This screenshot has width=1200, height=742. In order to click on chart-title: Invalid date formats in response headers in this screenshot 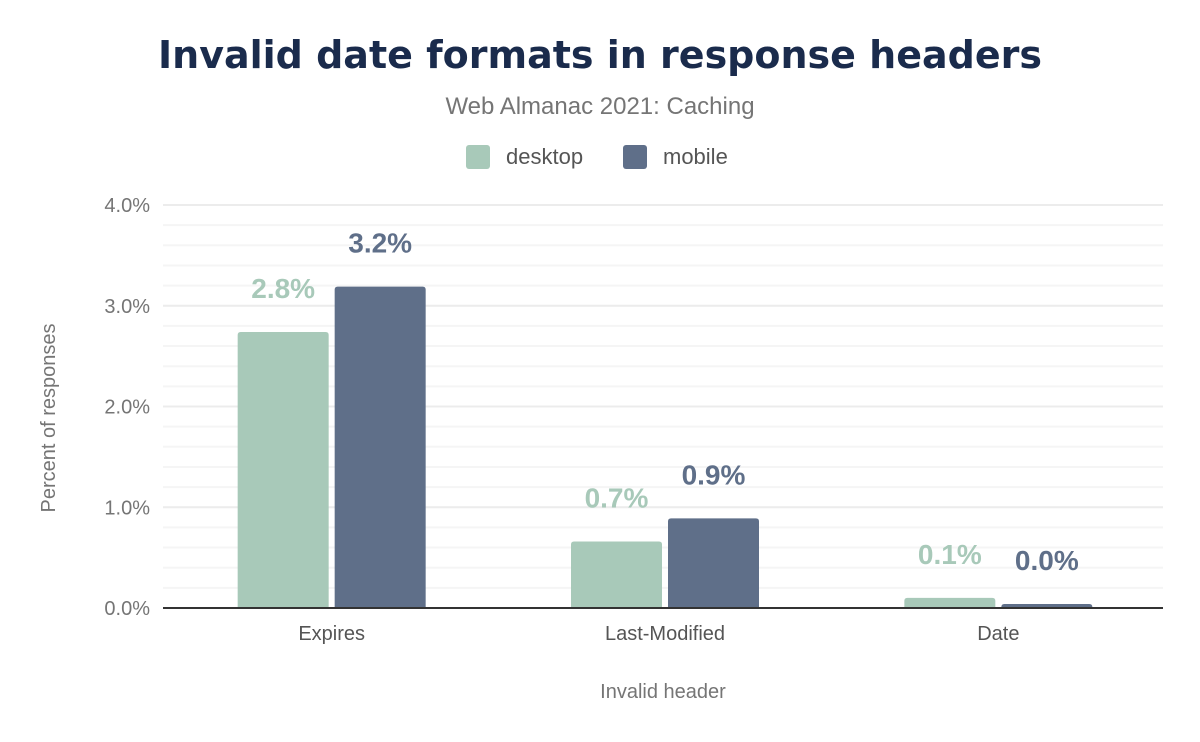, I will do `click(600, 55)`.